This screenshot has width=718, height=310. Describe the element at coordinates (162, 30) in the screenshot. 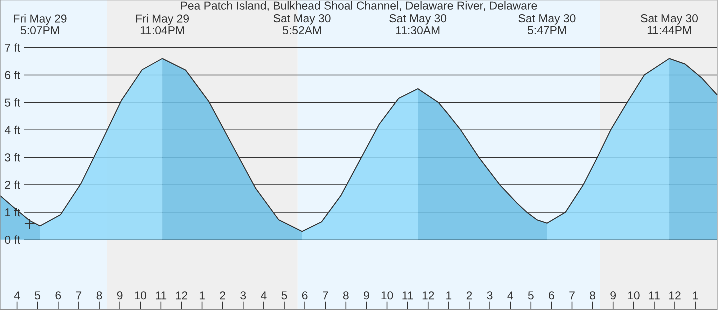

I see `annotation: 11:04PM` at that location.